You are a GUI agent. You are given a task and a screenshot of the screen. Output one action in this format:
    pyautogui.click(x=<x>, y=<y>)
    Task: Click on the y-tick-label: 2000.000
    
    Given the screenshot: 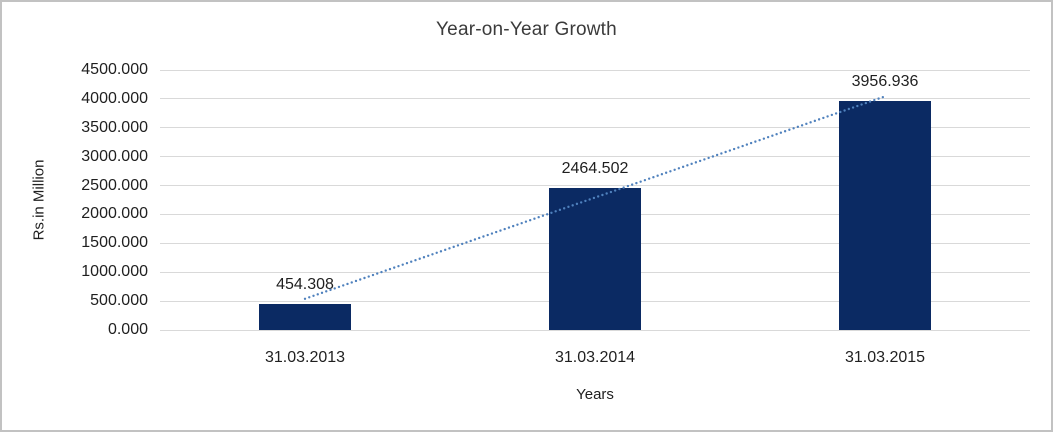 What is the action you would take?
    pyautogui.click(x=114, y=214)
    